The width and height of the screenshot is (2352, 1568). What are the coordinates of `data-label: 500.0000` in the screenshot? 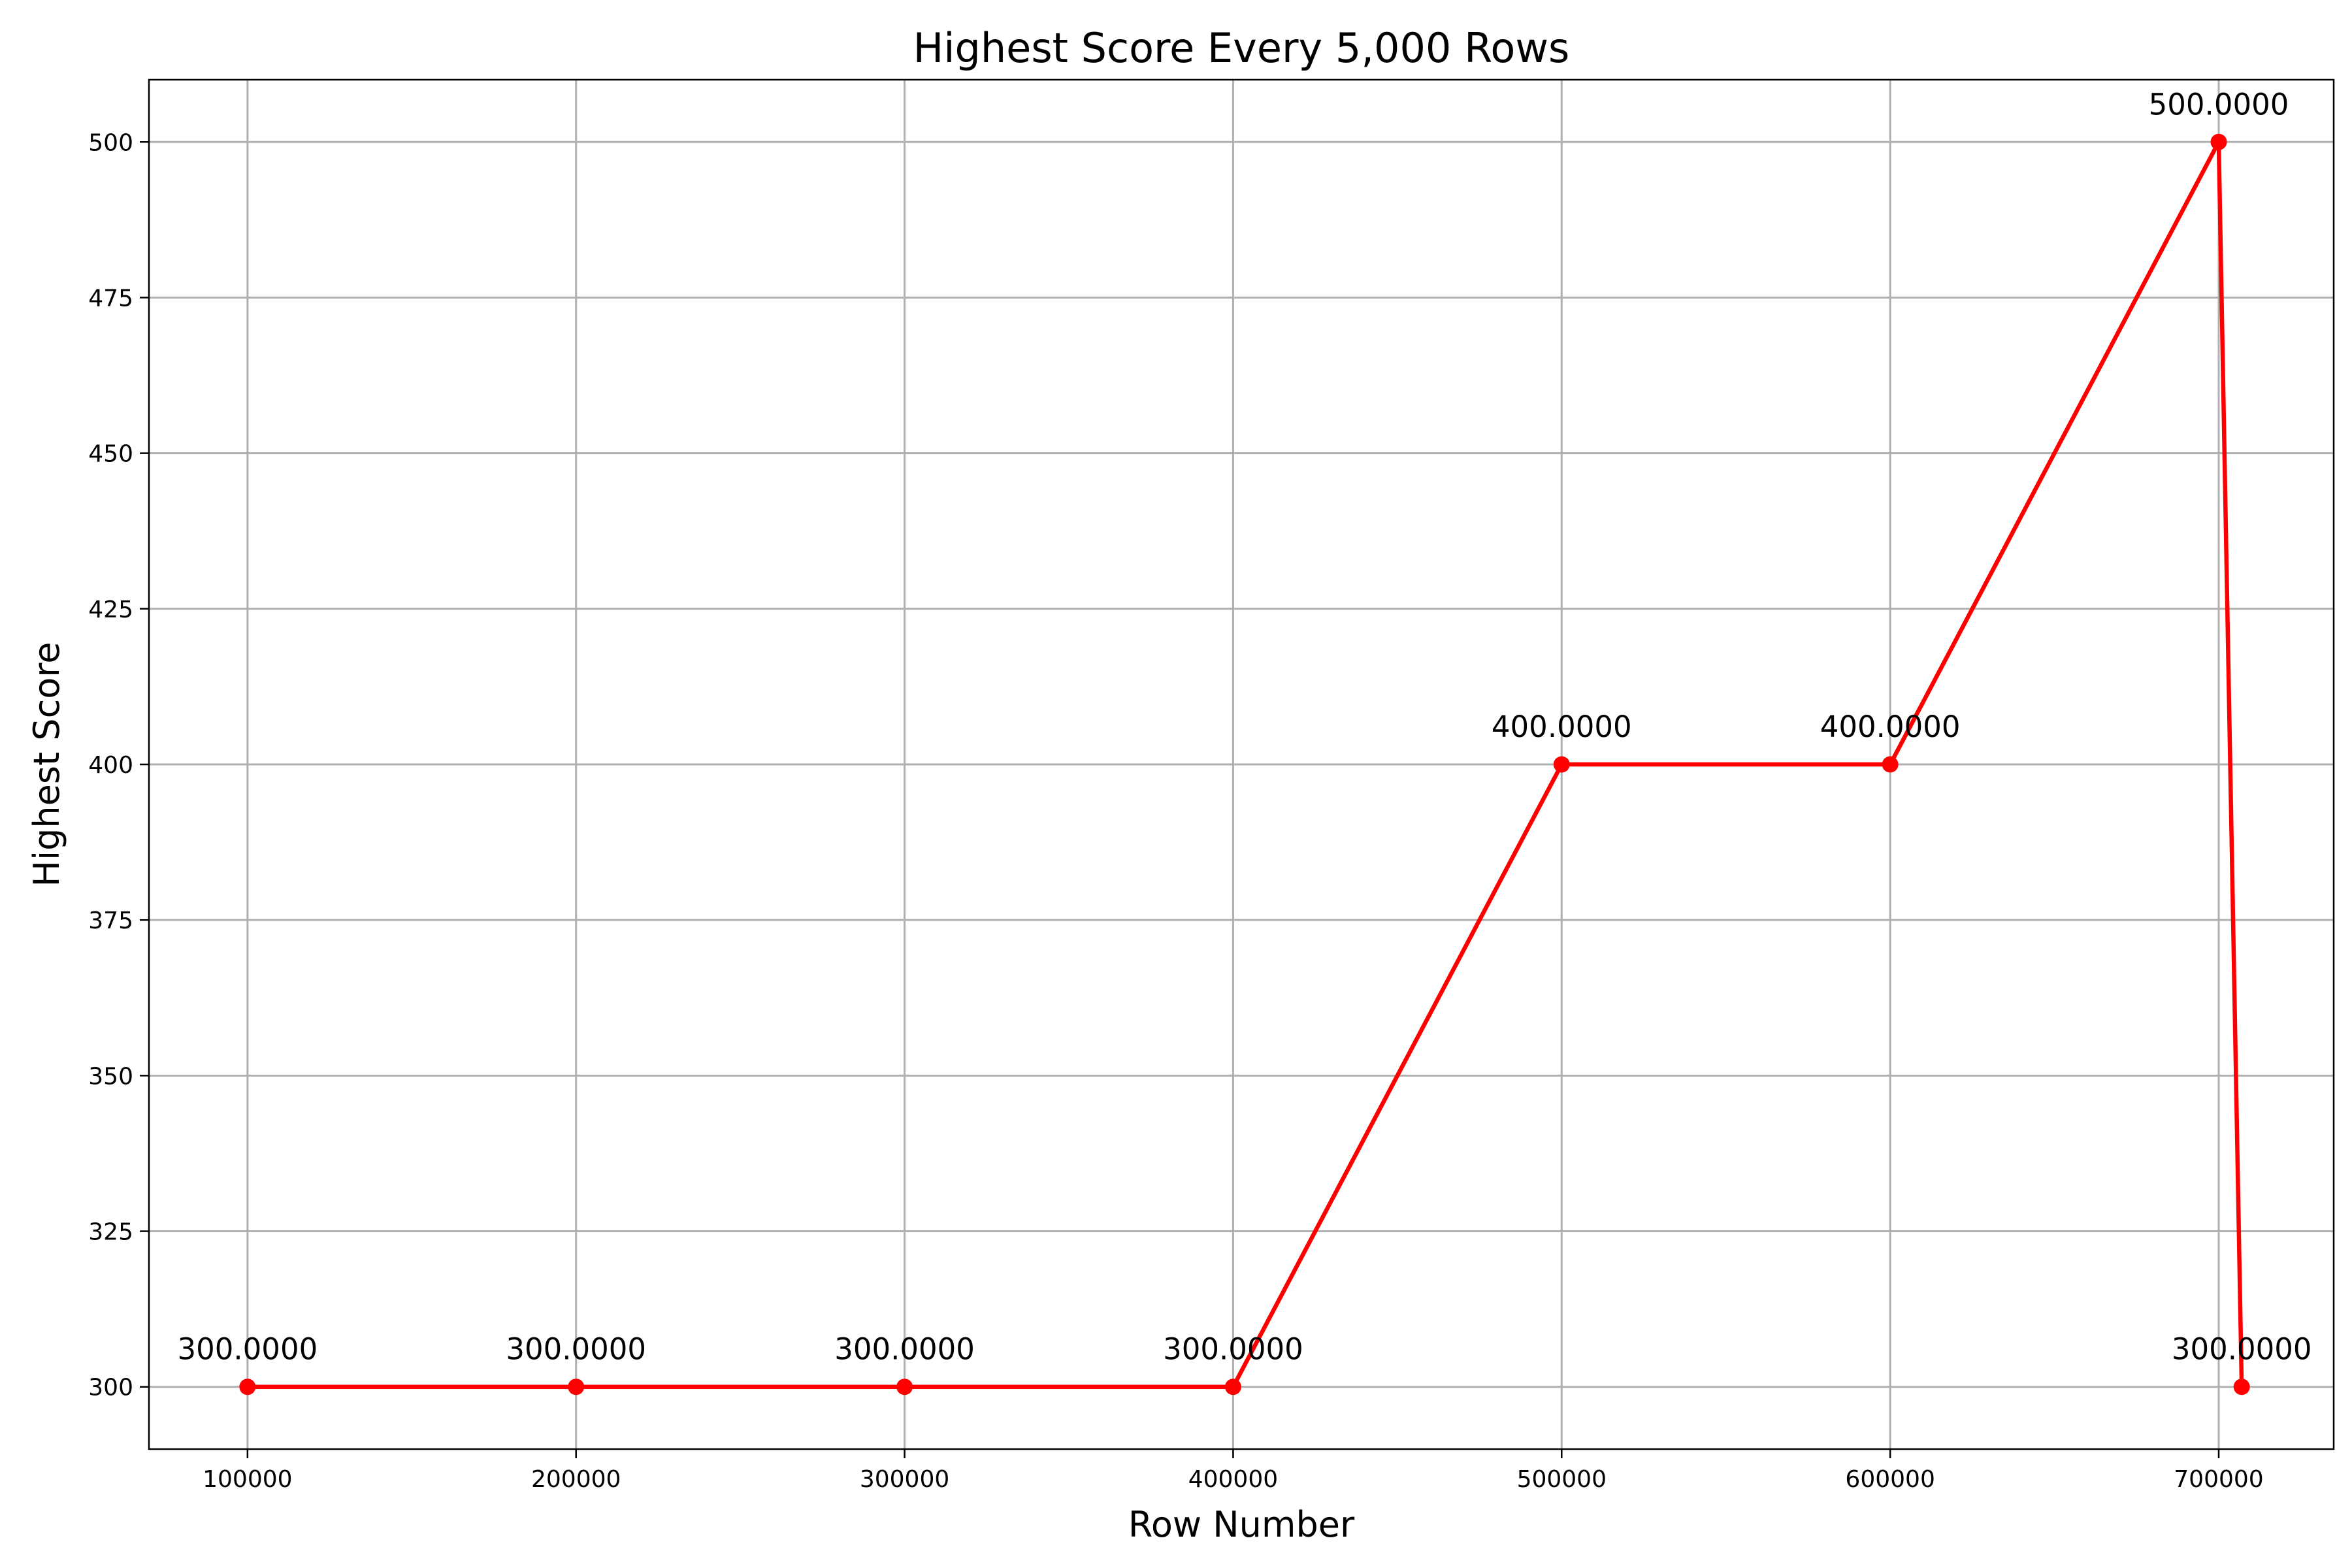 It's located at (2219, 104).